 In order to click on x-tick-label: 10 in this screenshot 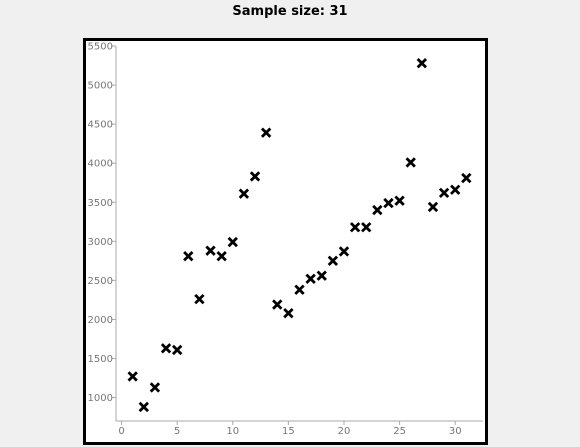, I will do `click(232, 431)`.